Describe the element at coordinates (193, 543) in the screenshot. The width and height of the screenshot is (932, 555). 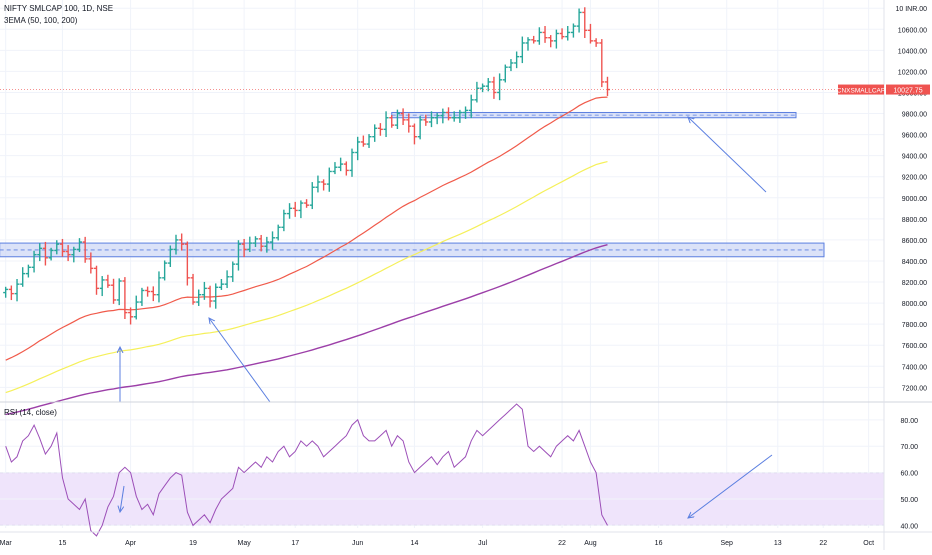
I see `time-tick-label: 19` at that location.